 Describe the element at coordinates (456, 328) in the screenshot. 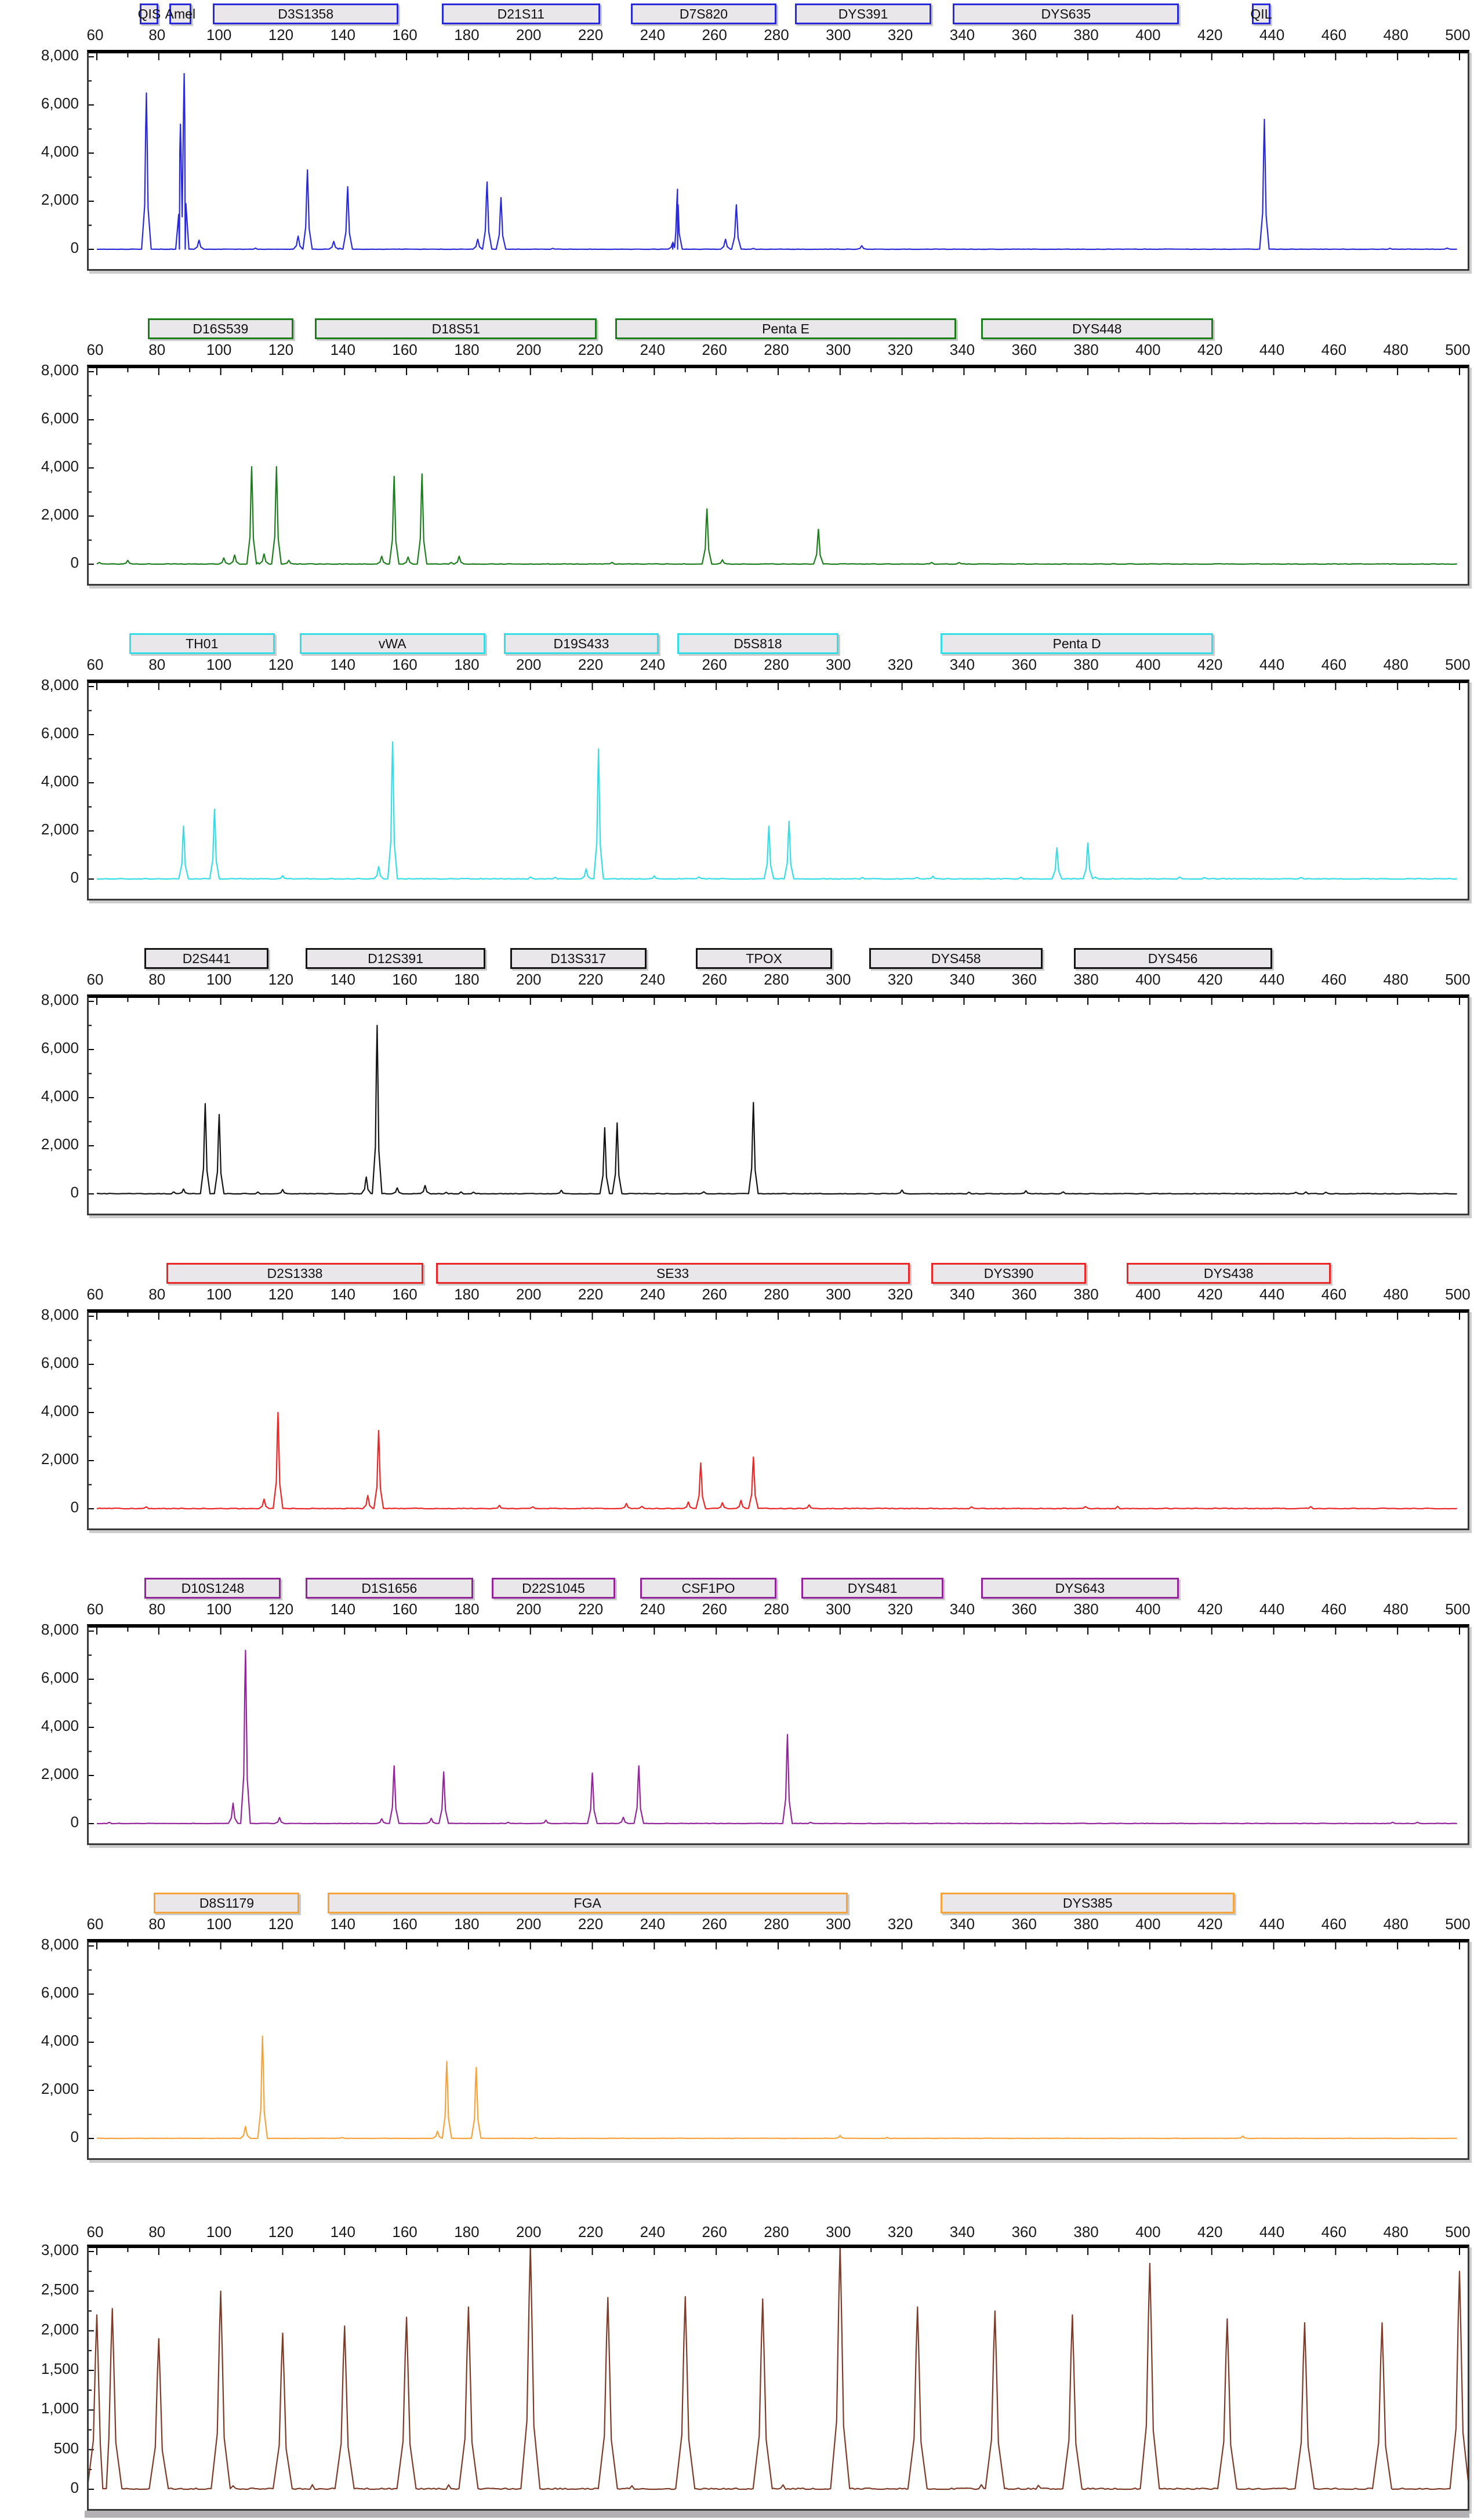

I see `marker-box-D18S51: D18S51` at that location.